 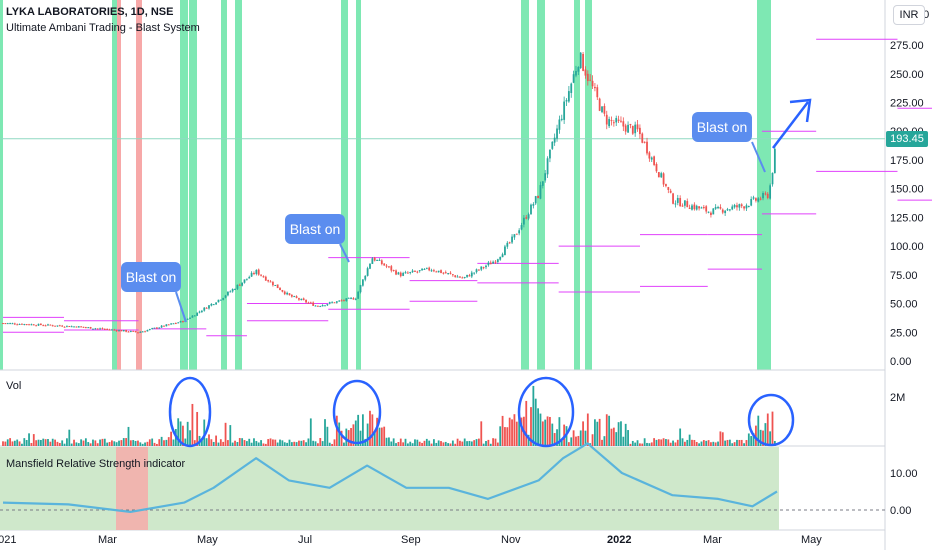 What do you see at coordinates (390, 477) in the screenshot?
I see `rs-line` at bounding box center [390, 477].